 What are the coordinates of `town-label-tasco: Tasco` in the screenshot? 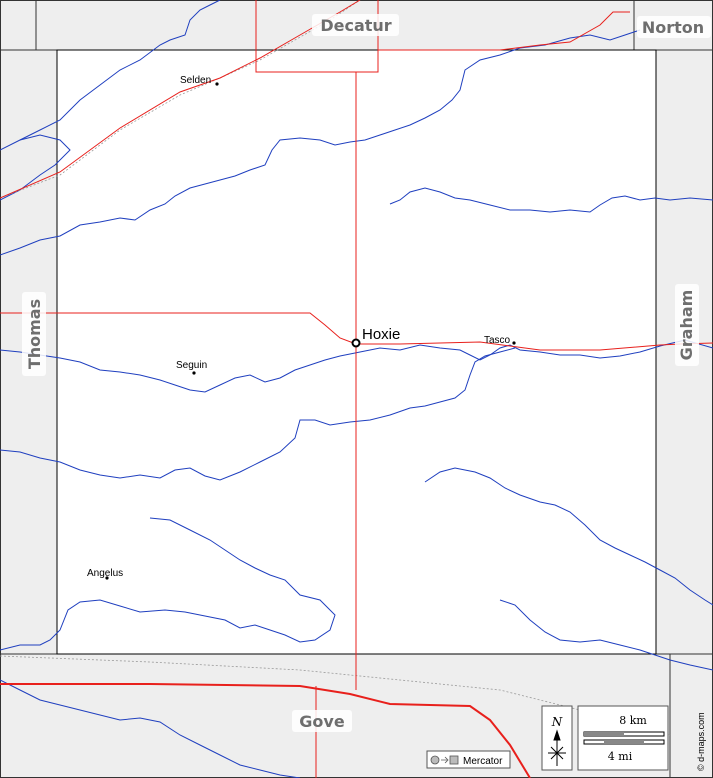 It's located at (497, 340).